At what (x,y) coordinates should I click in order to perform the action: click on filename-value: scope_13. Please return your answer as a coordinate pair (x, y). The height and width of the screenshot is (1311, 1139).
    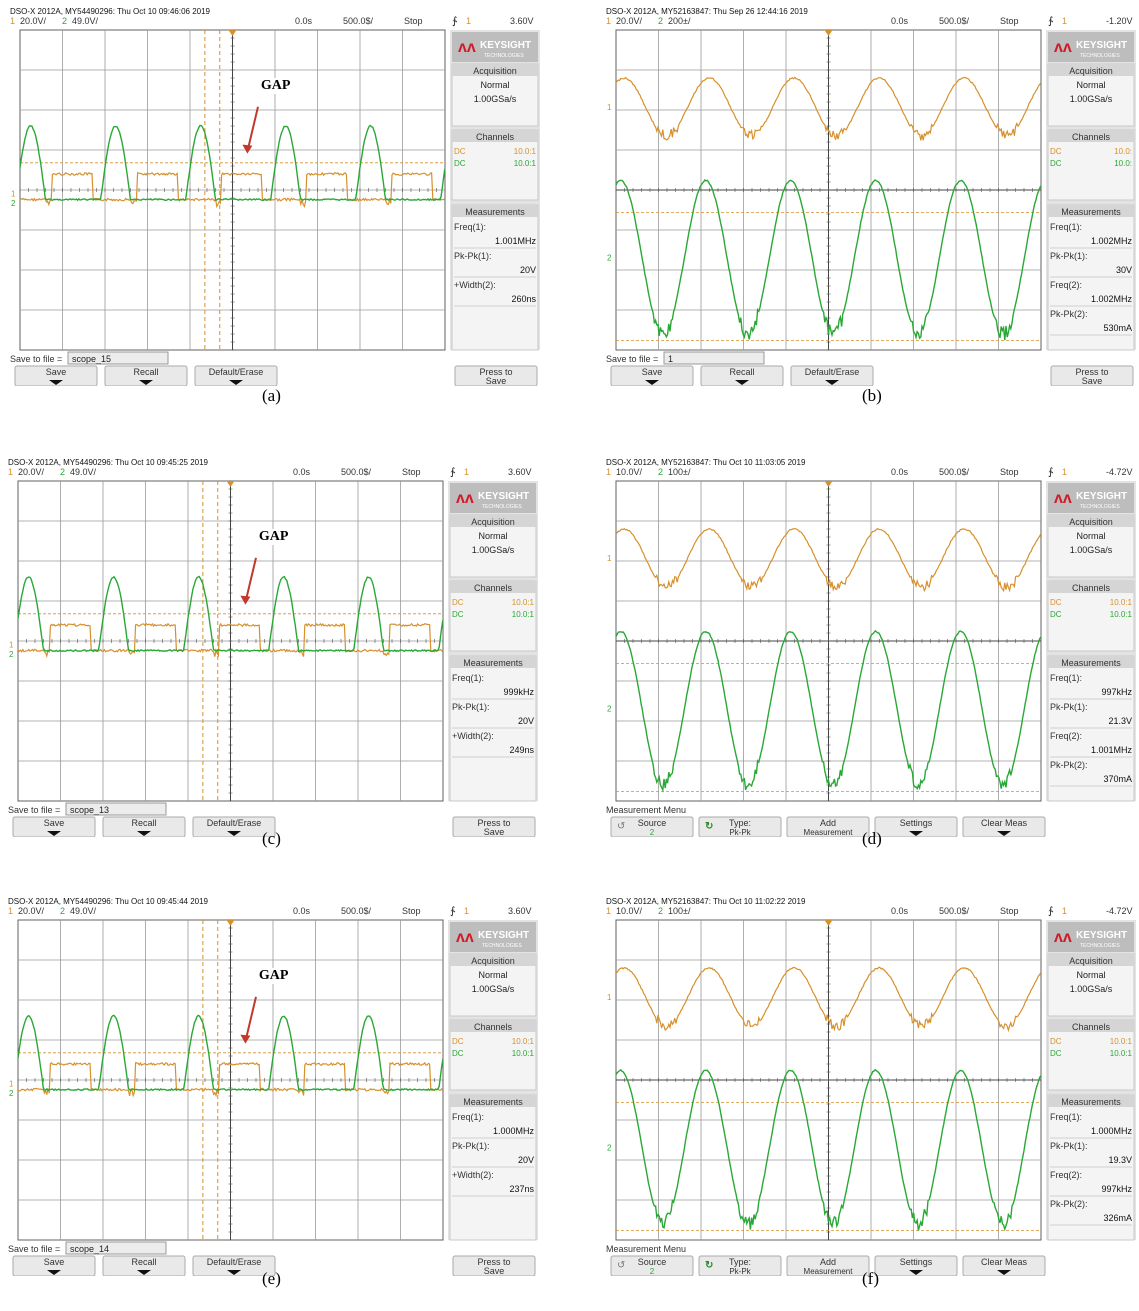
    Looking at the image, I should click on (89, 810).